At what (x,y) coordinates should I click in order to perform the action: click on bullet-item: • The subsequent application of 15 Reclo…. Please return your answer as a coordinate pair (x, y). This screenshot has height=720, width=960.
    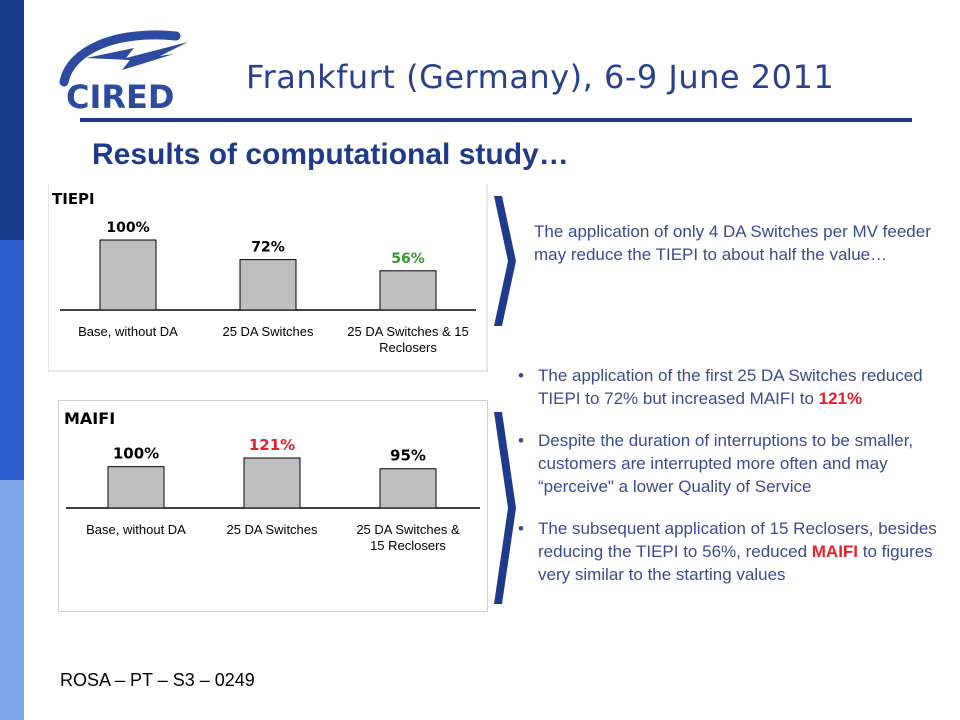
    Looking at the image, I should click on (728, 551).